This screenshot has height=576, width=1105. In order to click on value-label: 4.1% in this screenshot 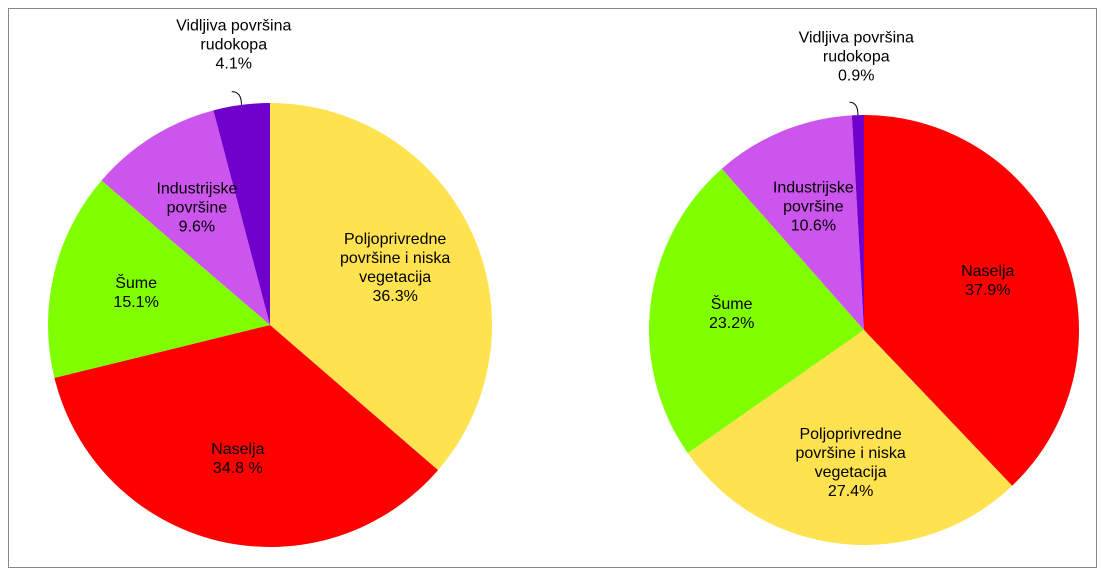, I will do `click(233, 64)`.